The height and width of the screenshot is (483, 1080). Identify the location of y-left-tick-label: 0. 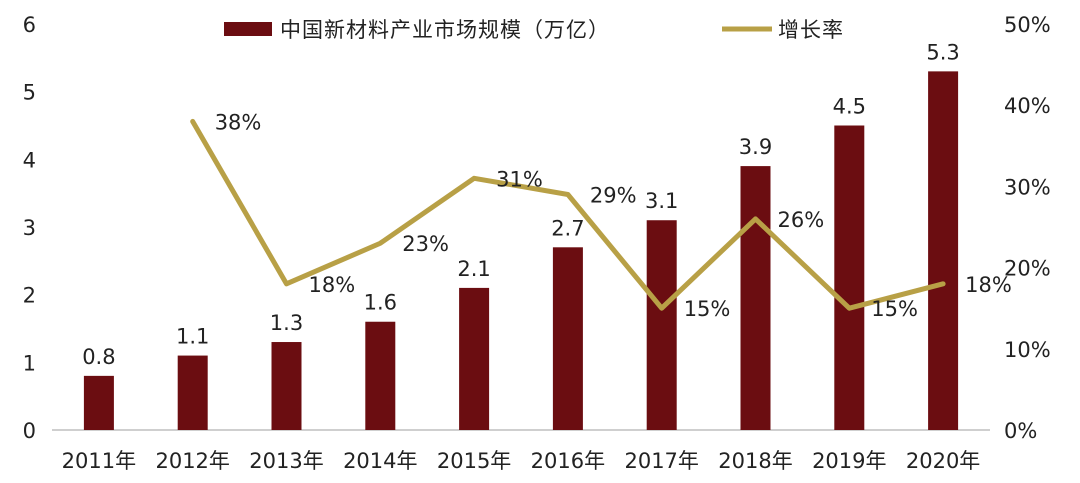
(29, 431).